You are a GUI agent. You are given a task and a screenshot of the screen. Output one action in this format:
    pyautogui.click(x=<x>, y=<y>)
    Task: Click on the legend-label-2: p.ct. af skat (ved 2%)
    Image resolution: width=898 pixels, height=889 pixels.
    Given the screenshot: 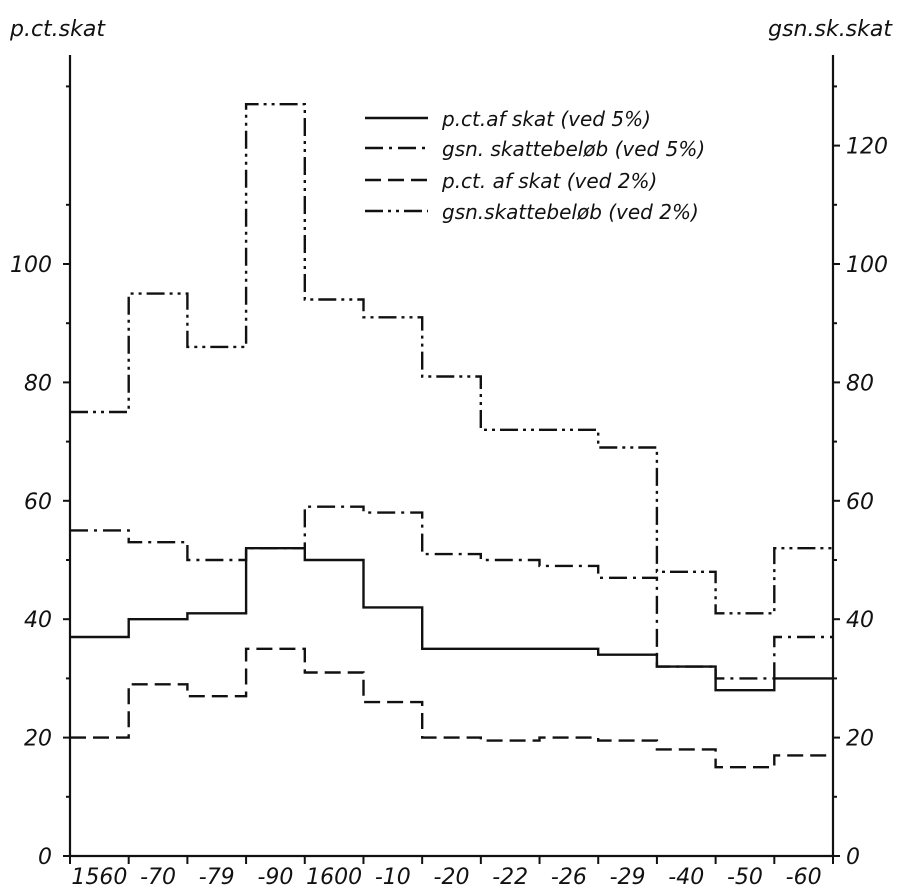 What is the action you would take?
    pyautogui.click(x=549, y=181)
    